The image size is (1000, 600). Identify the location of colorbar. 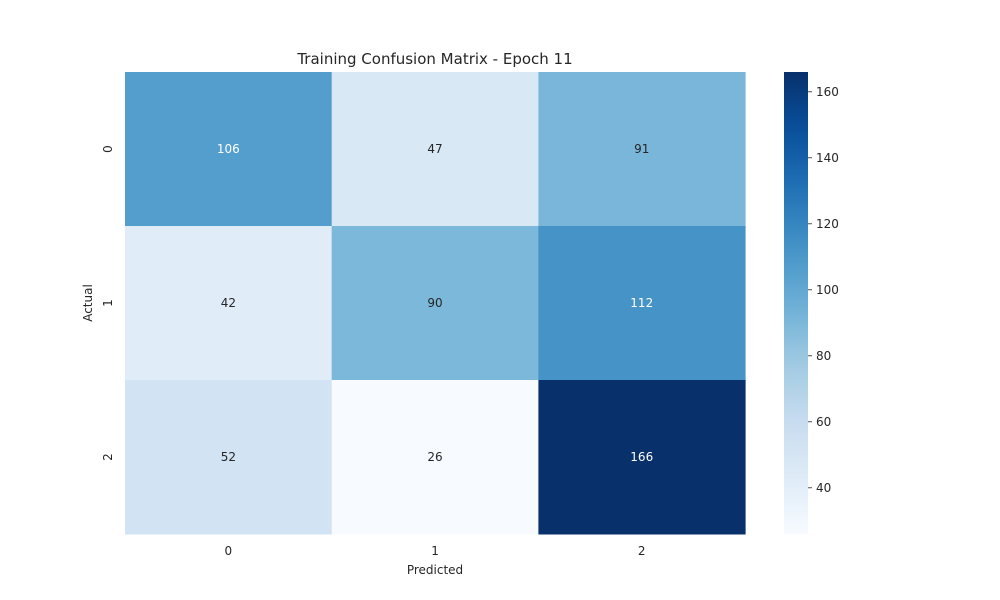
(796, 303).